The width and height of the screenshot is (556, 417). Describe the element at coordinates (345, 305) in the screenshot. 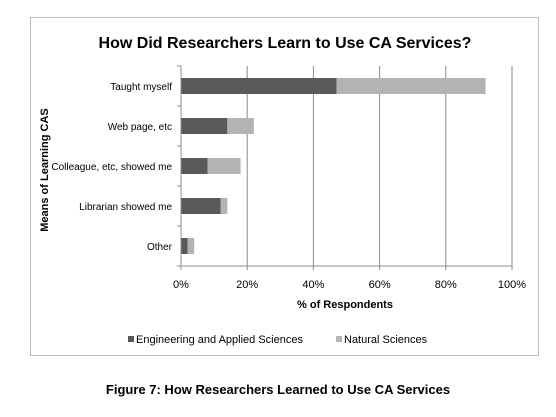

I see `x-axis-label: % of Respondents` at that location.